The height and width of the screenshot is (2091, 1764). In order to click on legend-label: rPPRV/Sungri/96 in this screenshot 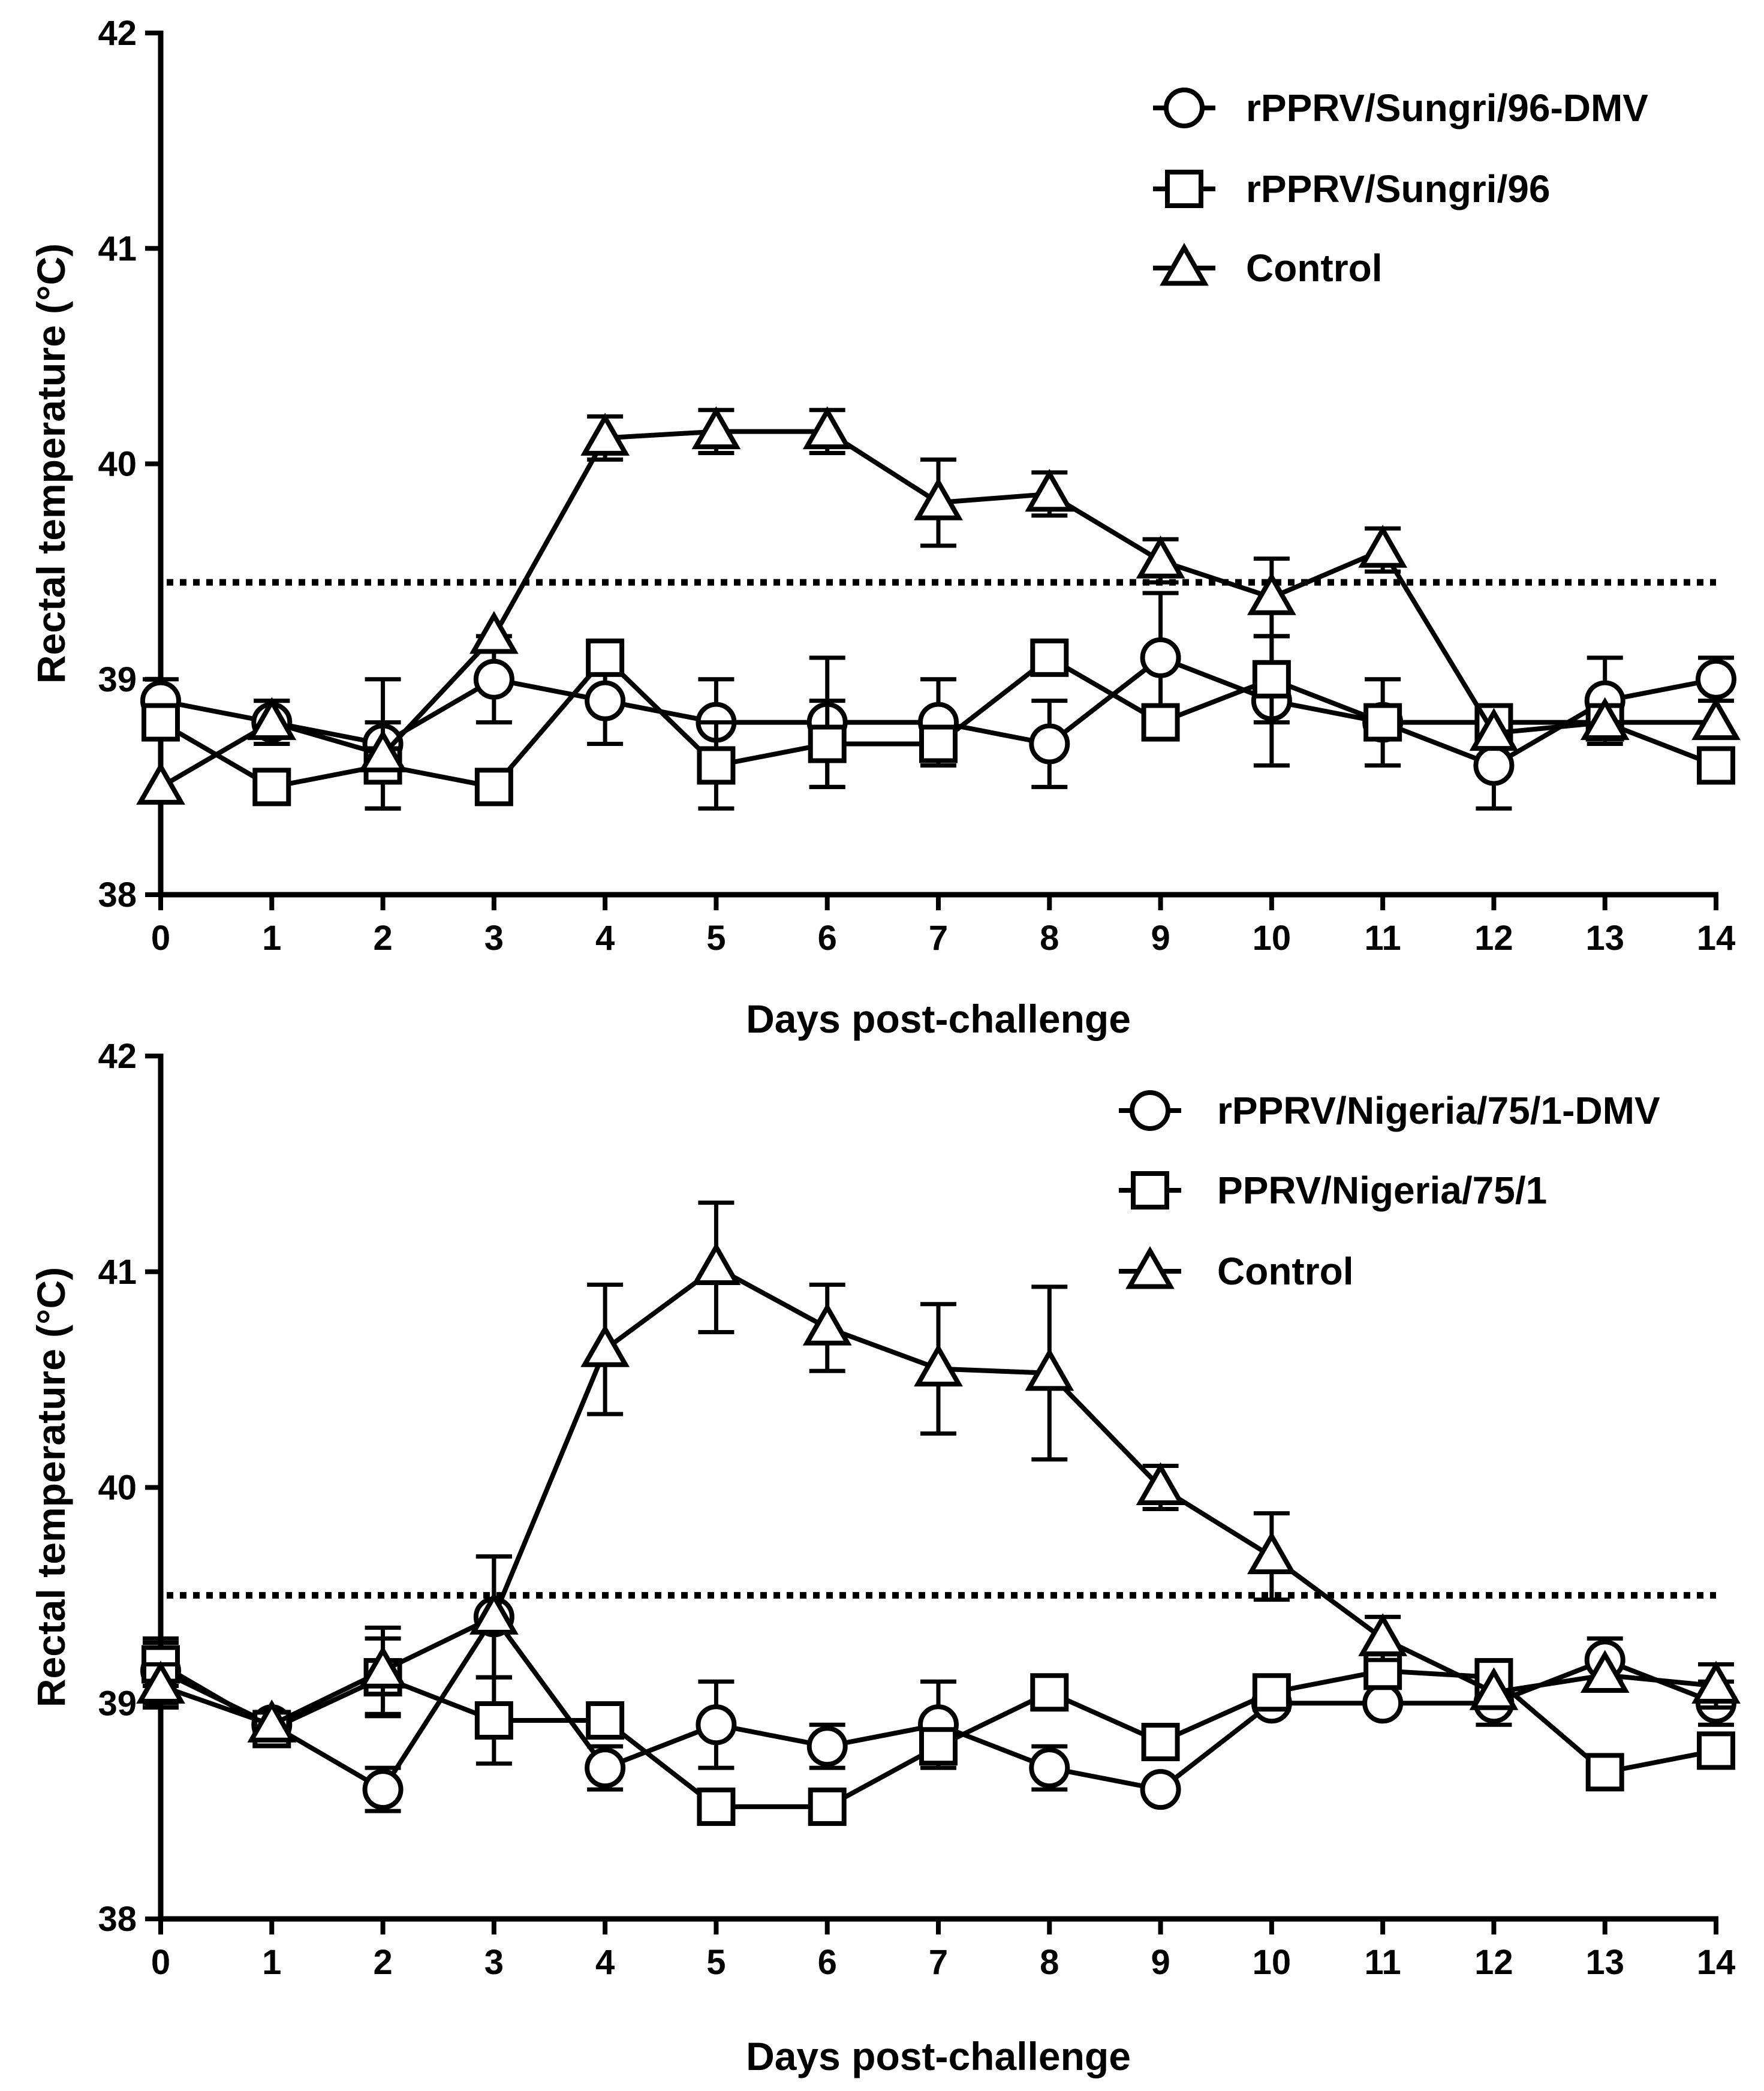, I will do `click(1398, 189)`.